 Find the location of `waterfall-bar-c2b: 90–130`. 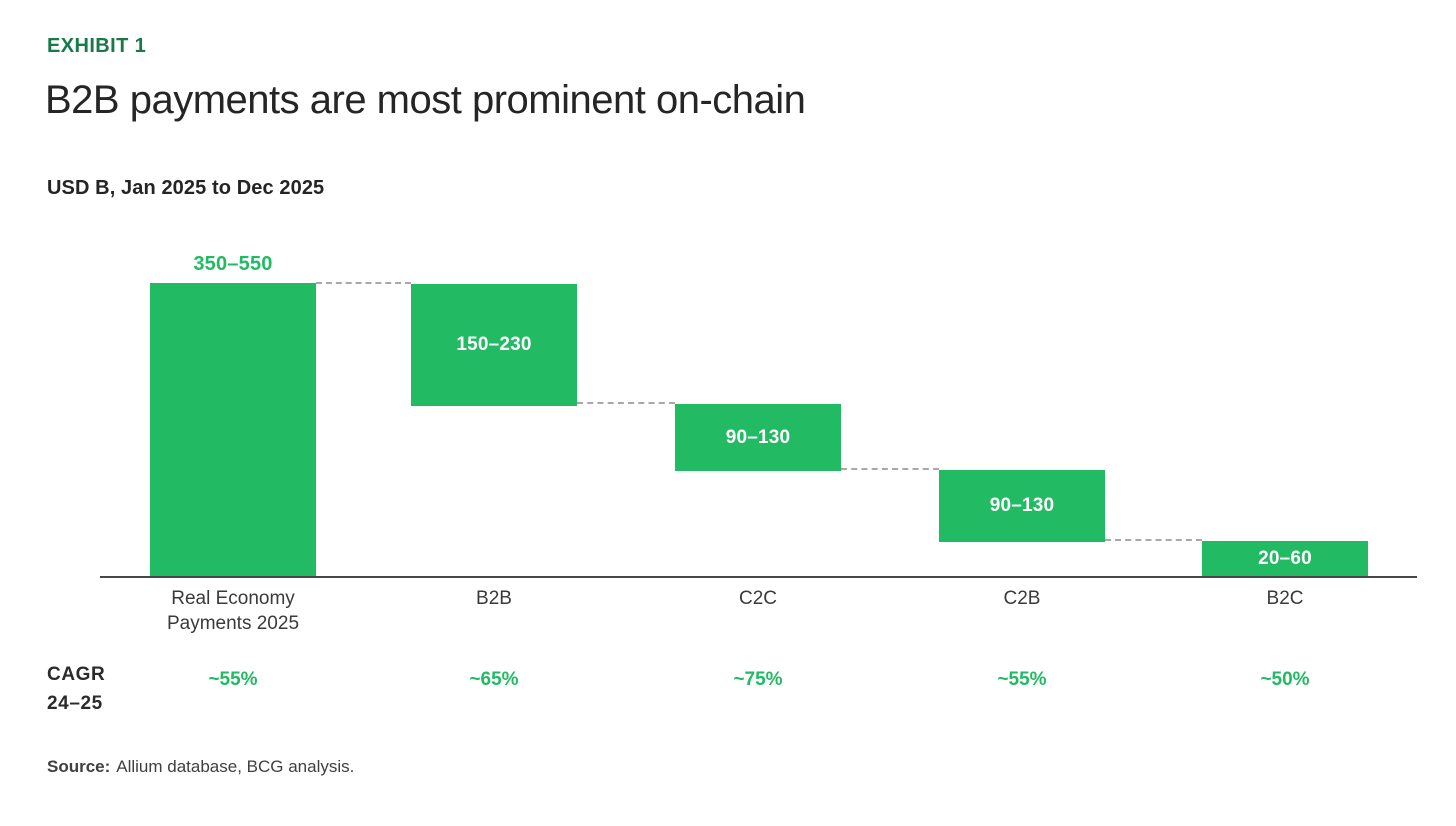

waterfall-bar-c2b: 90–130 is located at coordinates (1022, 506).